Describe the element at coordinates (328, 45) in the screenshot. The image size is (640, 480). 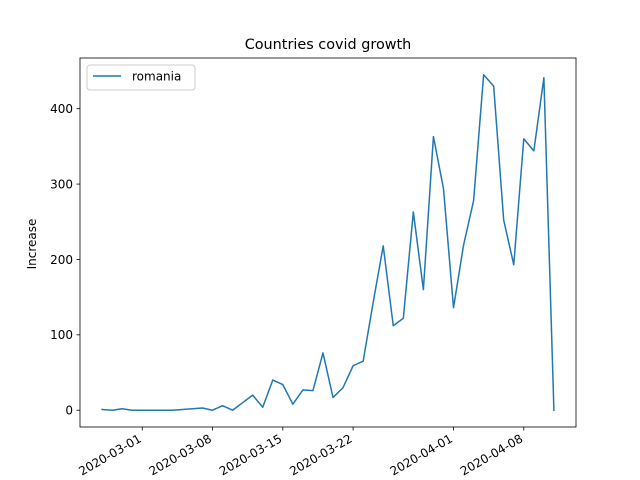
I see `chart-title: Countries covid growth` at that location.